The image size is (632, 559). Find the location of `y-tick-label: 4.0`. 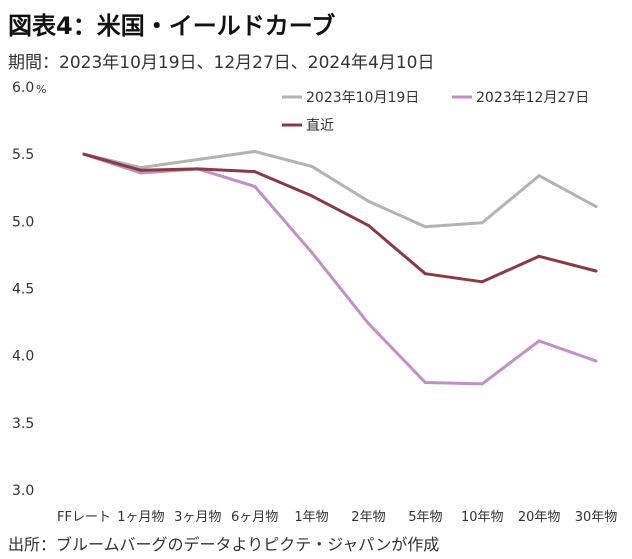

y-tick-label: 4.0 is located at coordinates (23, 357).